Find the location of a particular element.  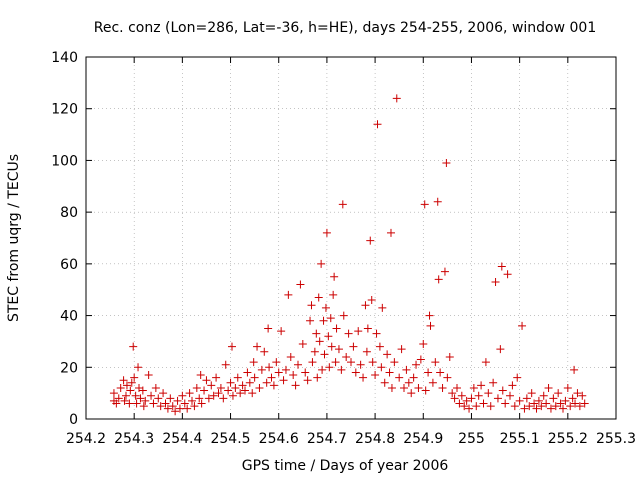

y-tick-label: 100 is located at coordinates (64, 161).